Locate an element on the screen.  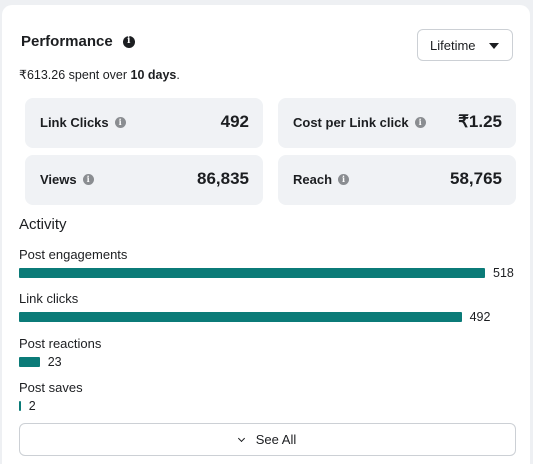
metric-label: Reach i is located at coordinates (321, 179).